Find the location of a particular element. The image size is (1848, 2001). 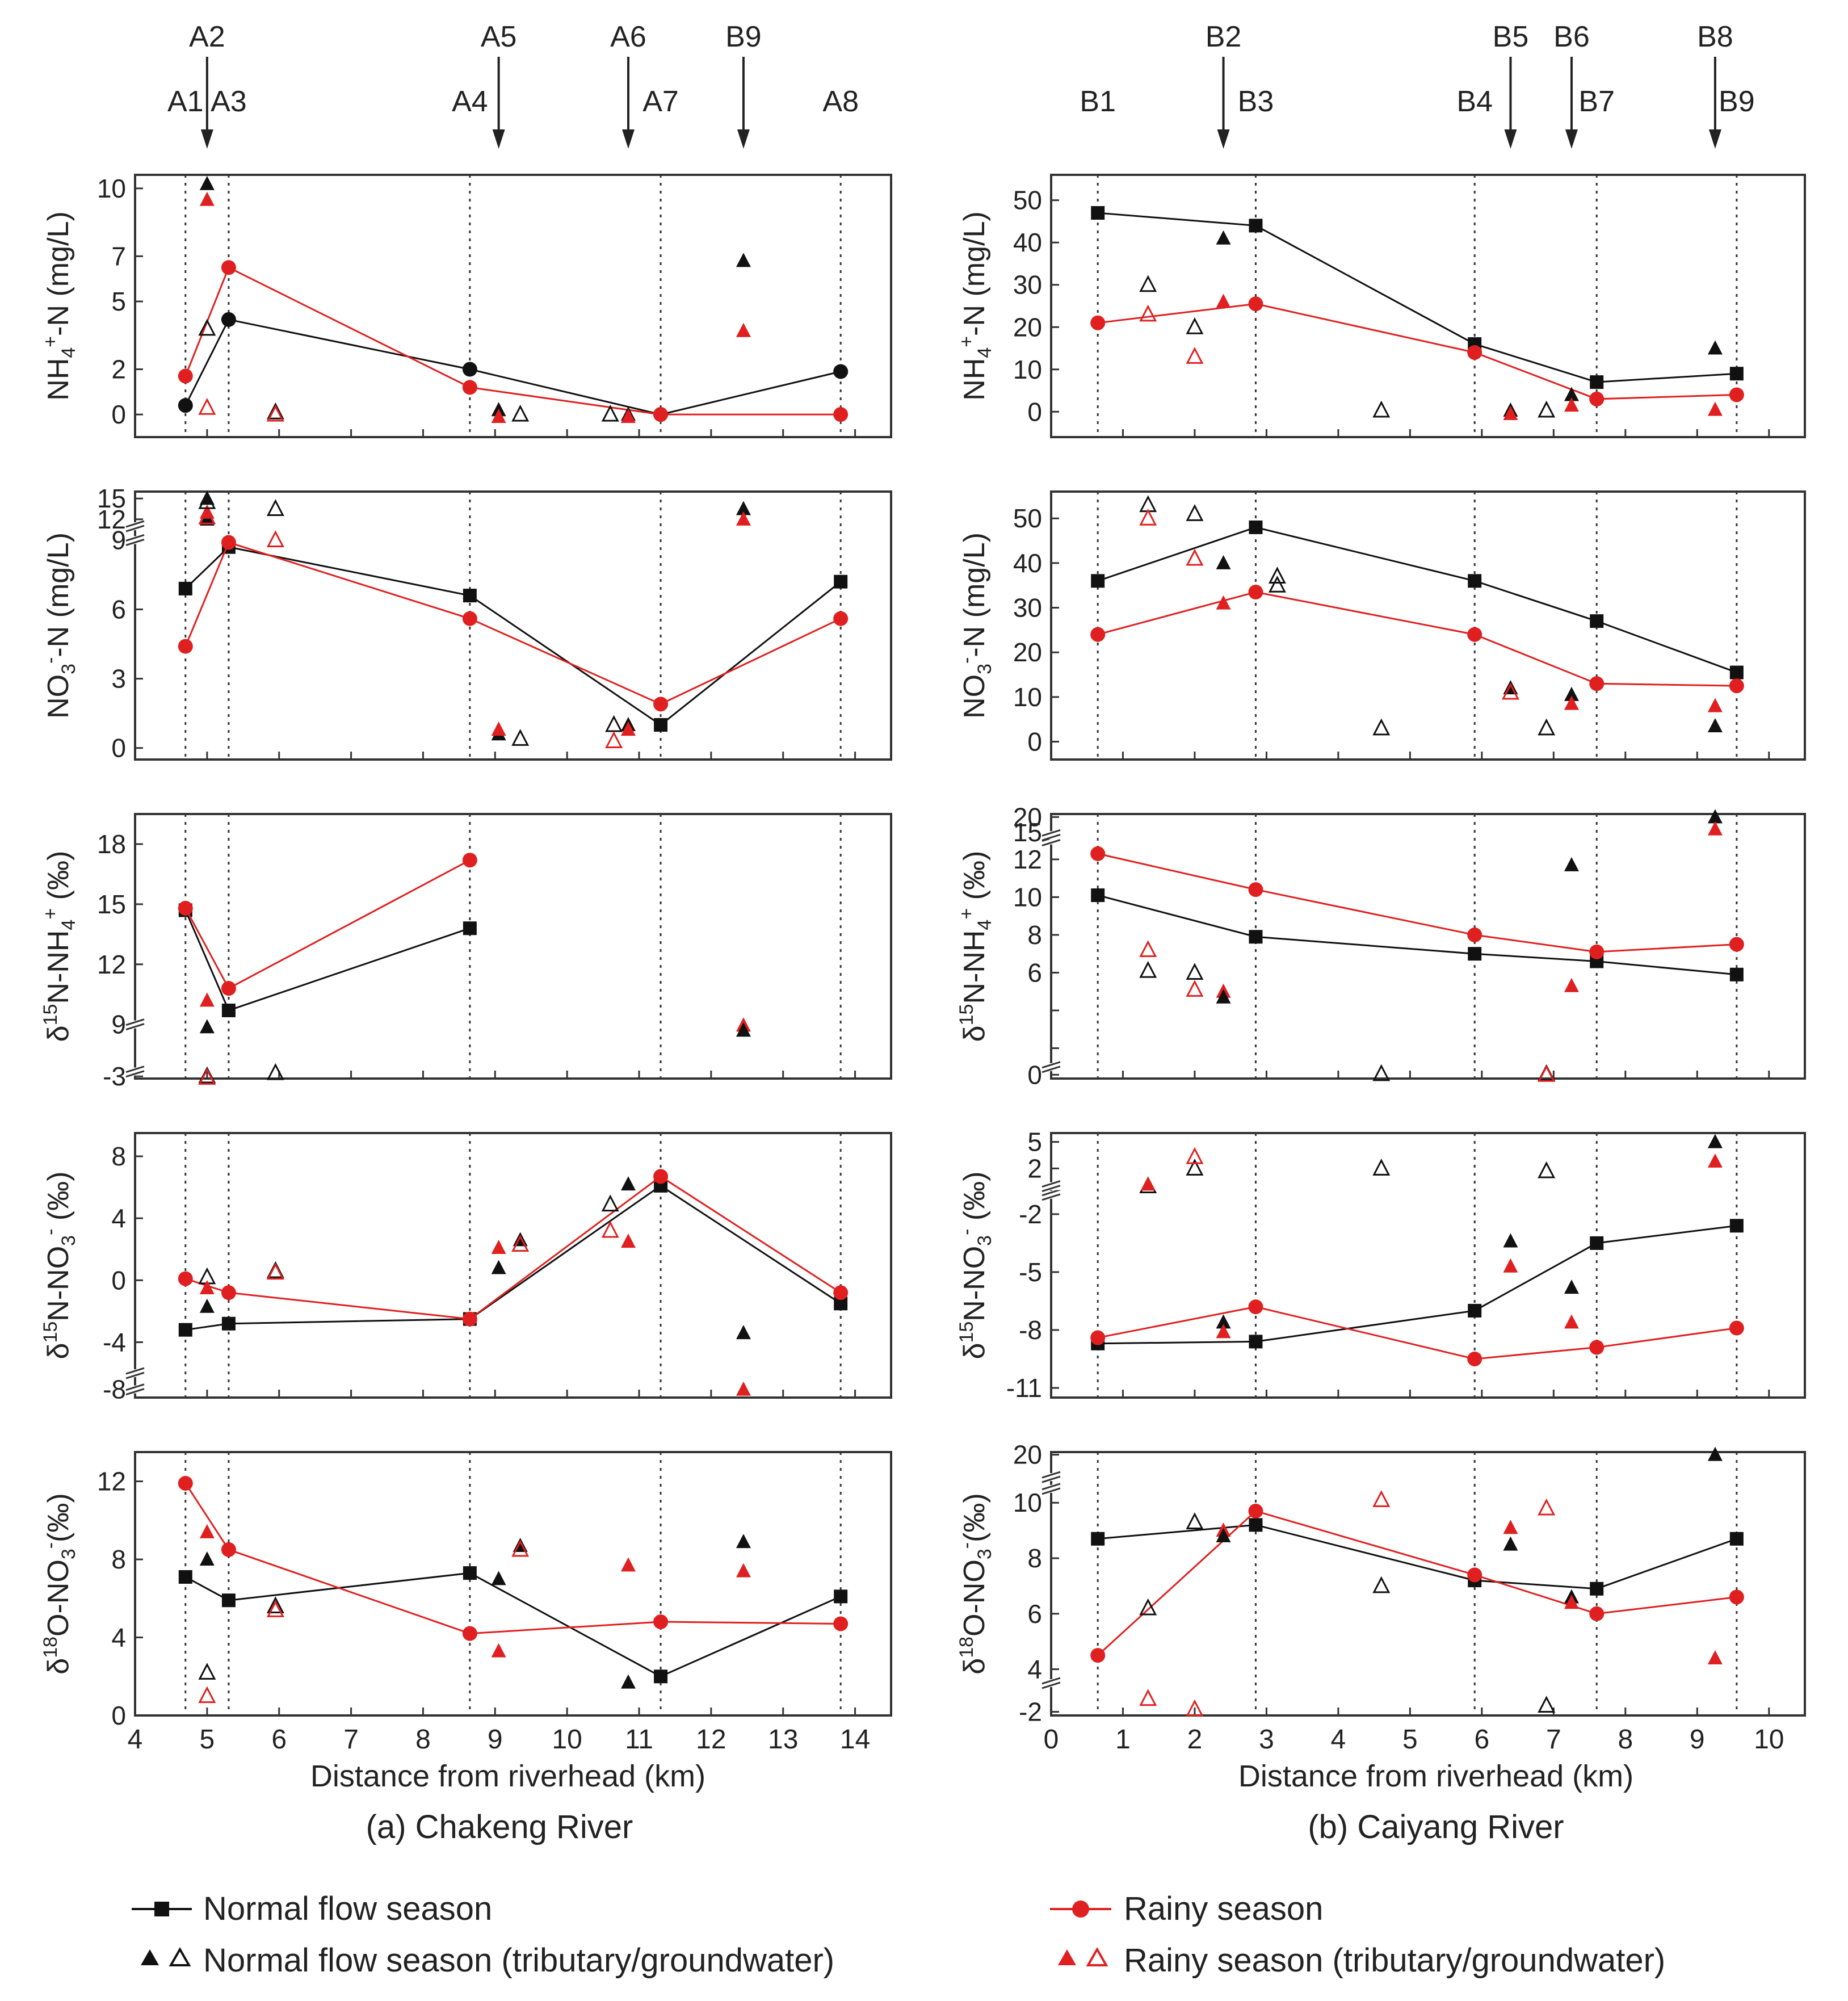

y-tick-label: 12 is located at coordinates (1027, 859).